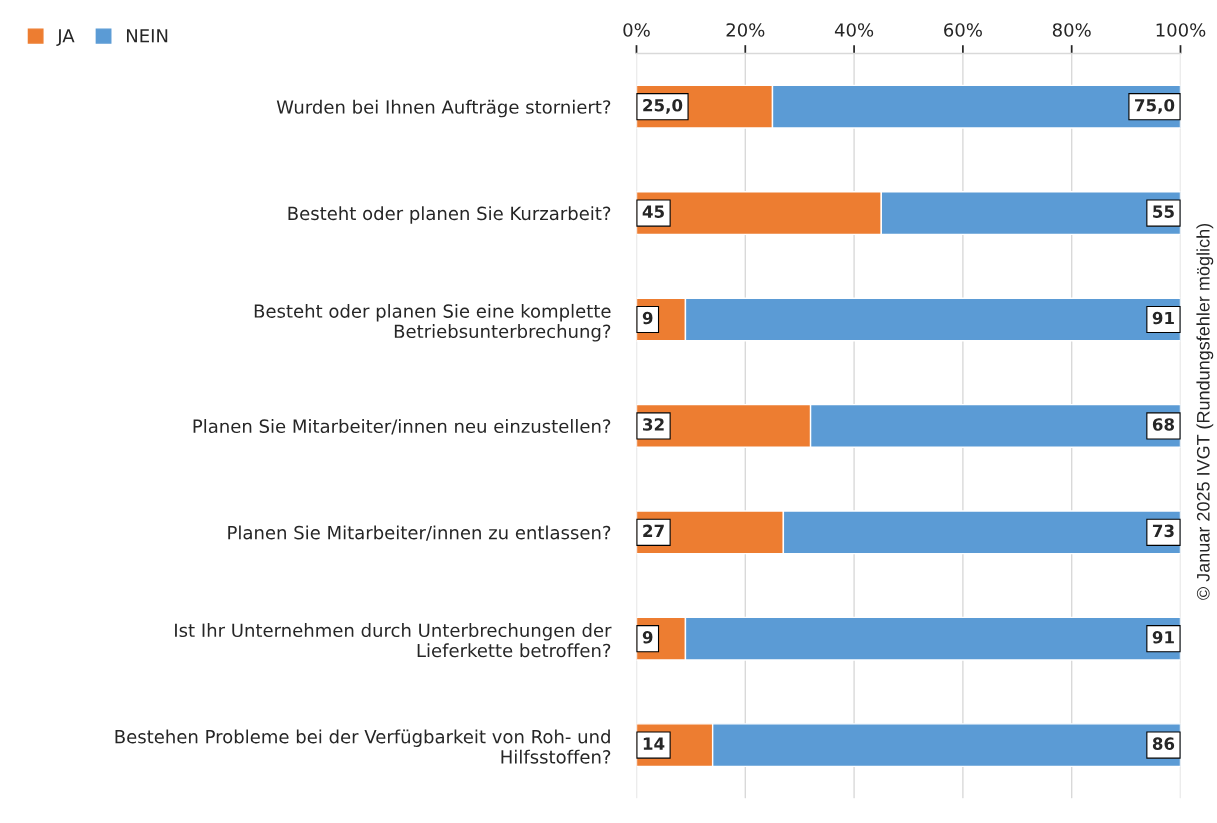  Describe the element at coordinates (65, 37) in the screenshot. I see `legend-label: JA` at that location.